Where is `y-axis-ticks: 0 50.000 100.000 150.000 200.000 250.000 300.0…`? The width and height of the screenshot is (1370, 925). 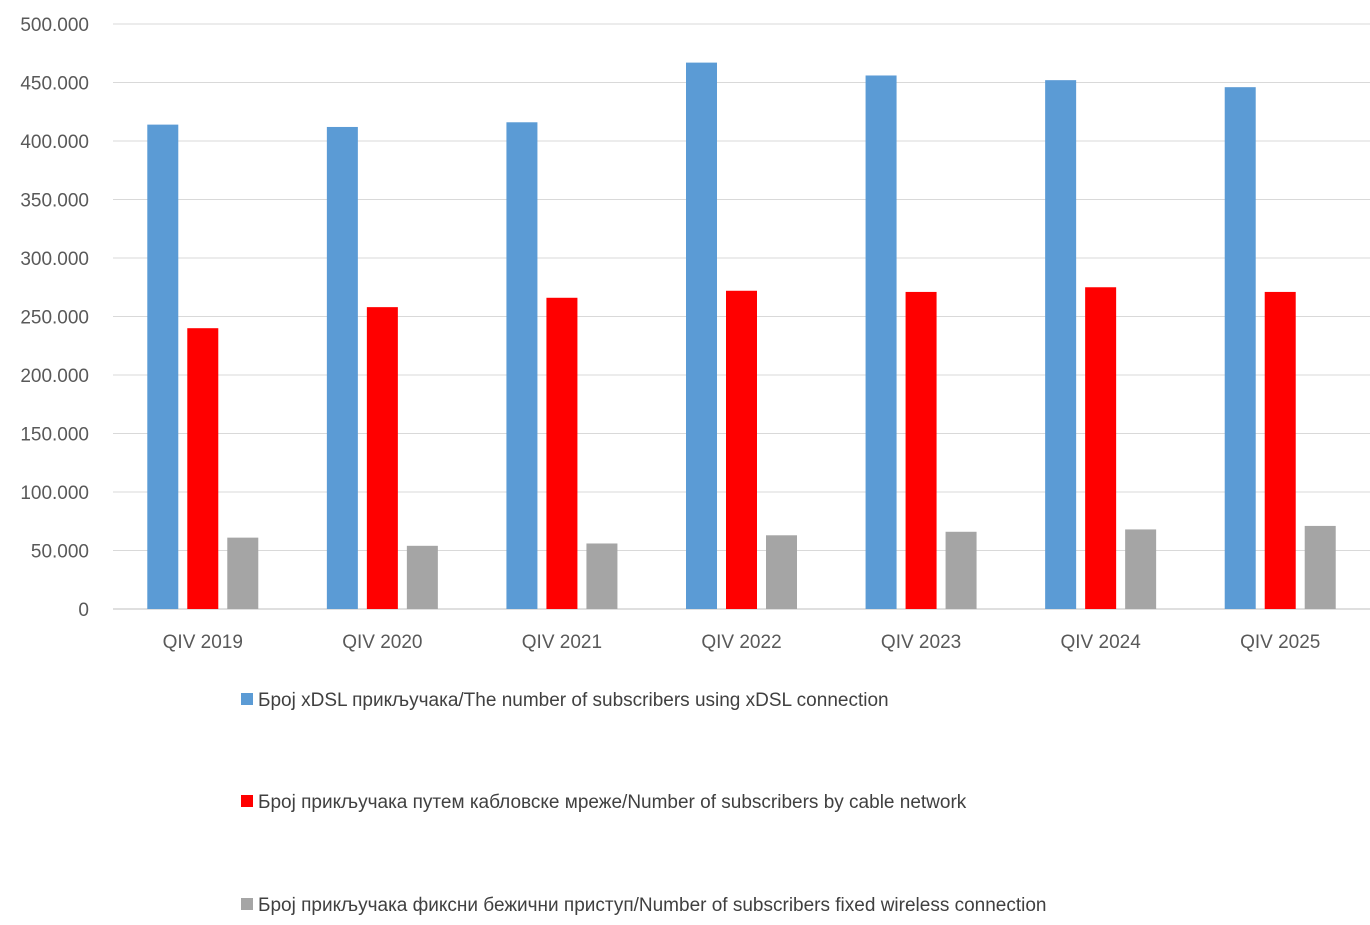
y-axis-ticks: 0 50.000 100.000 150.000 200.000 250.000 300.0… is located at coordinates (54, 318).